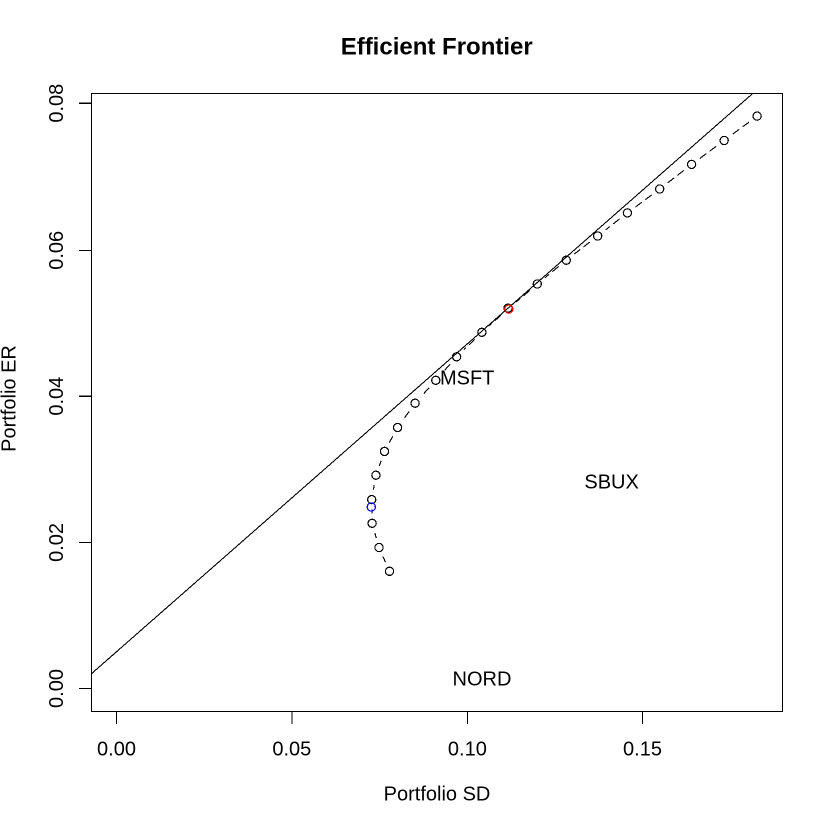 The image size is (820, 827). What do you see at coordinates (611, 482) in the screenshot?
I see `svg-text: SBUX` at bounding box center [611, 482].